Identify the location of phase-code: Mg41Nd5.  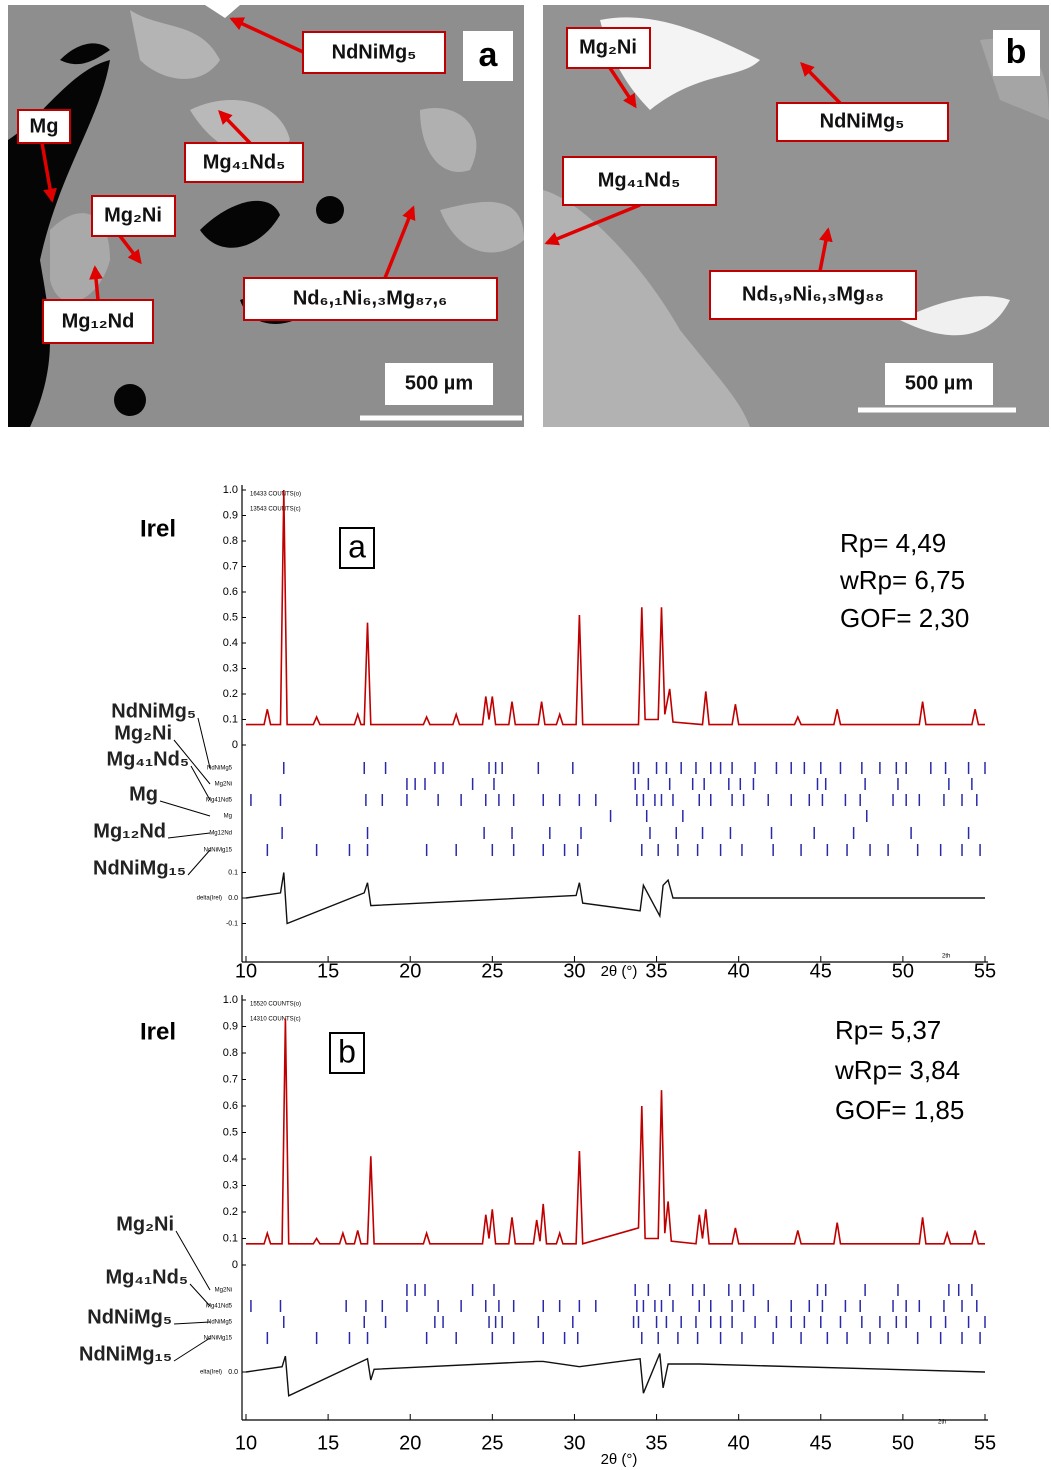
(219, 801).